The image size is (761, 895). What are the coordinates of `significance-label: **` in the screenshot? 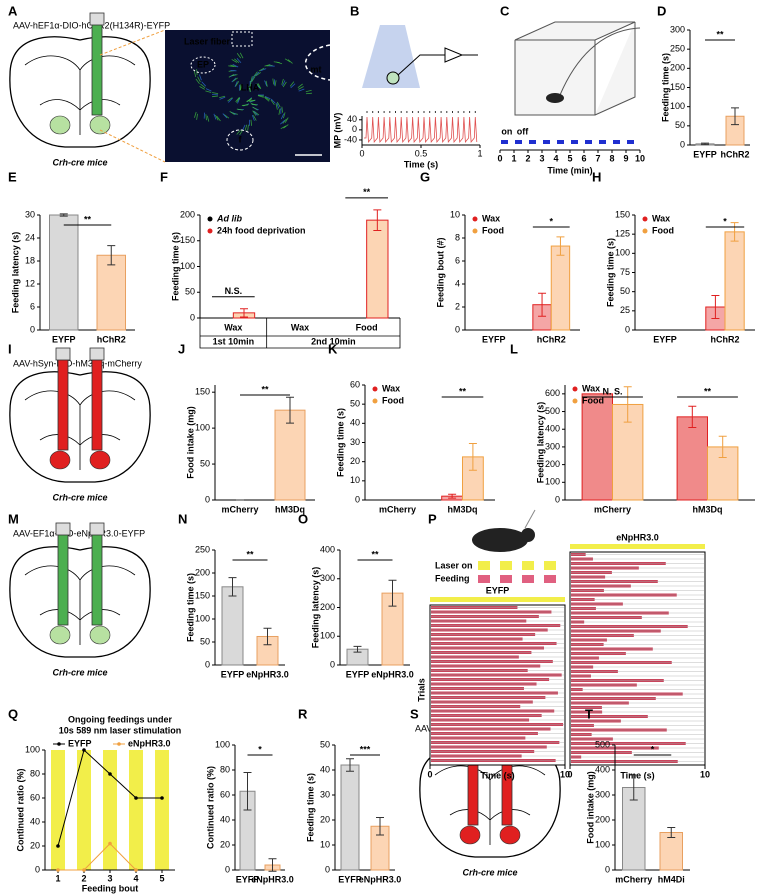 It's located at (375, 554).